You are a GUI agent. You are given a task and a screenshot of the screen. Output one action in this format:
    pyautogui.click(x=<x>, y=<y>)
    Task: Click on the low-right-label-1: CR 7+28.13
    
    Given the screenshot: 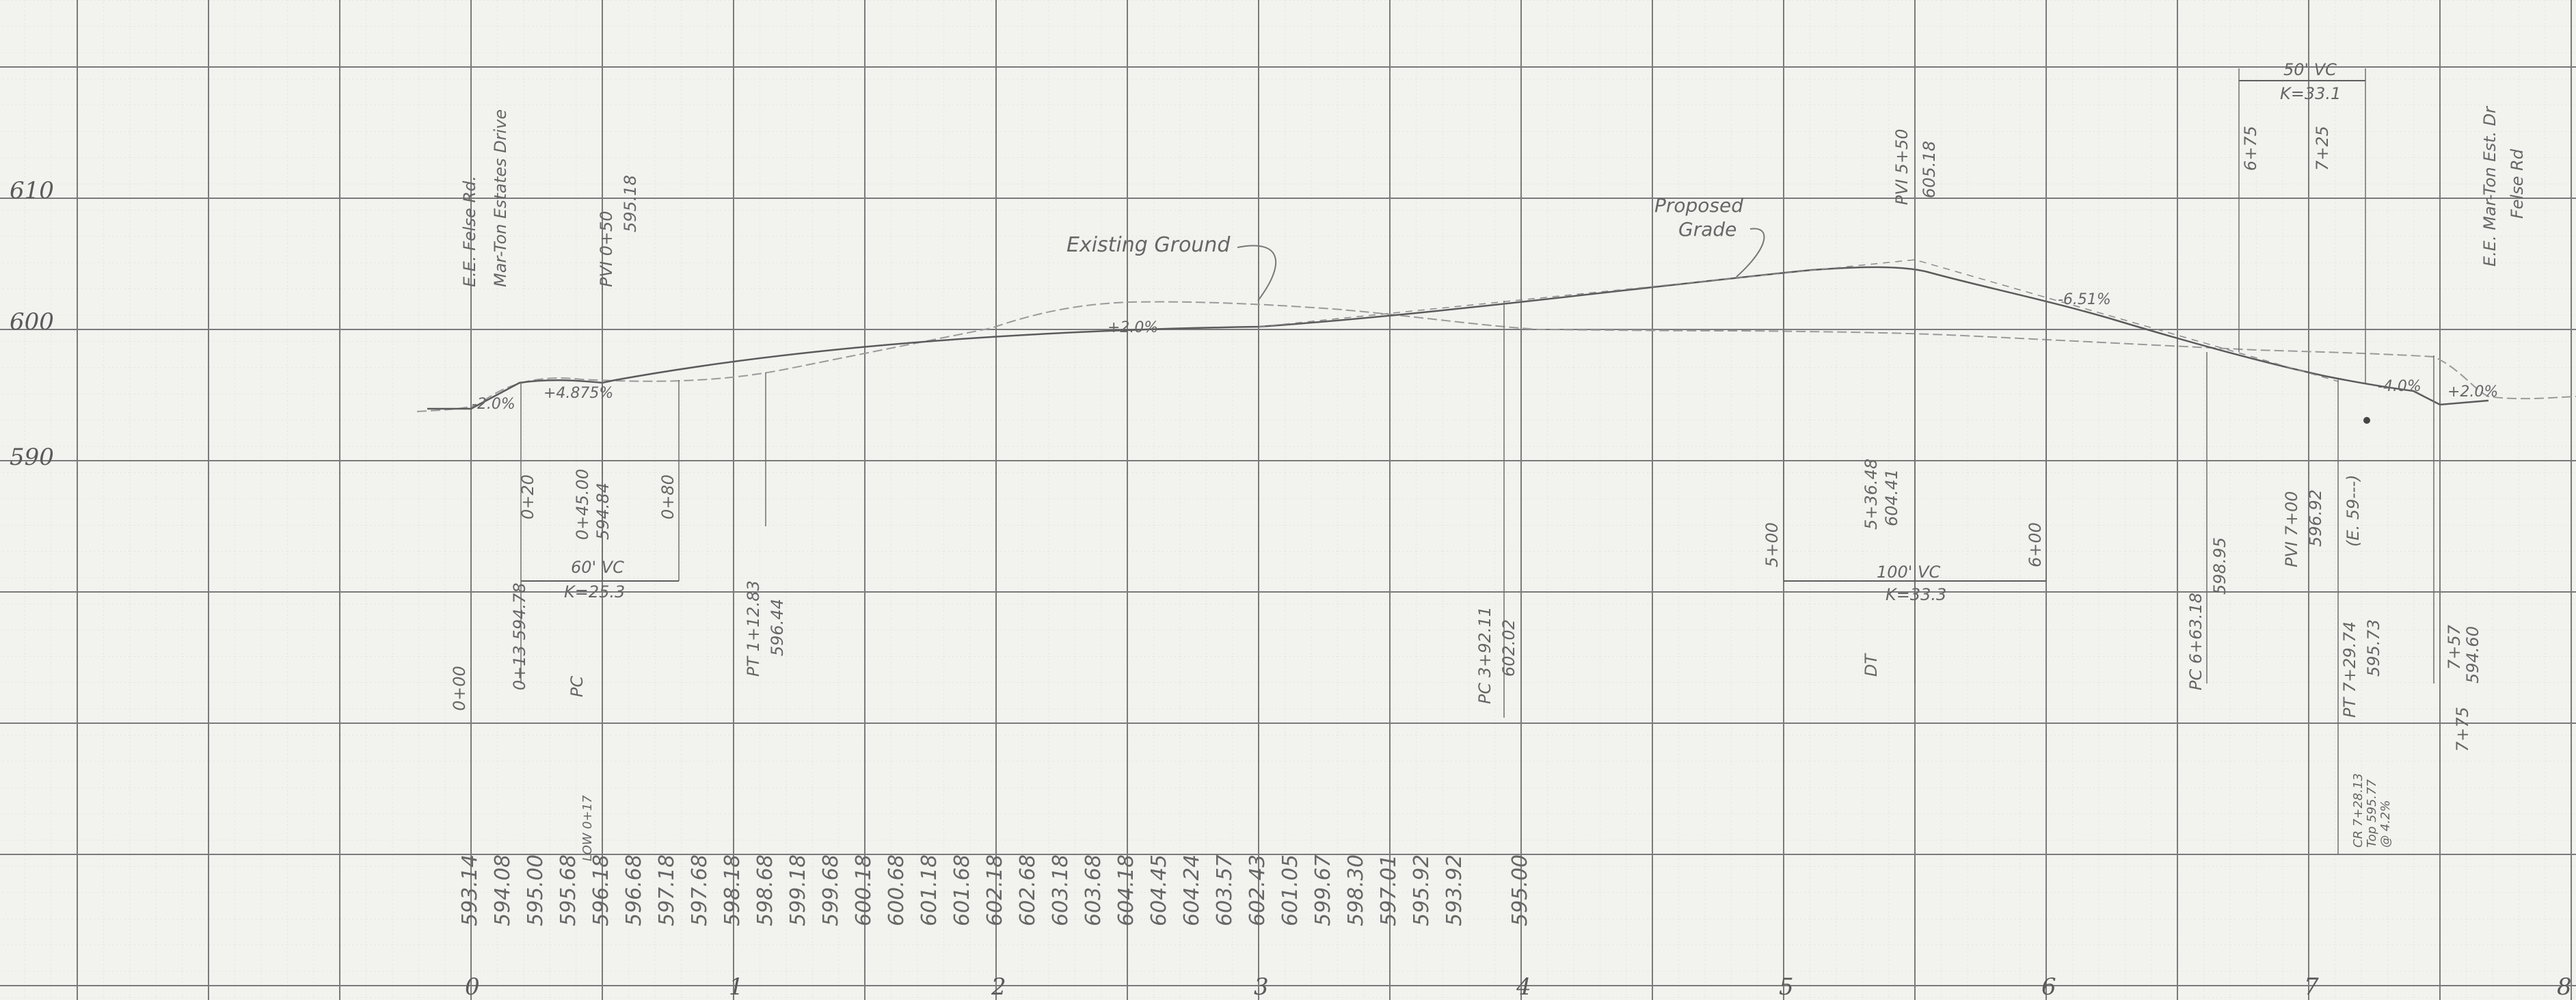 What is the action you would take?
    pyautogui.click(x=2358, y=810)
    